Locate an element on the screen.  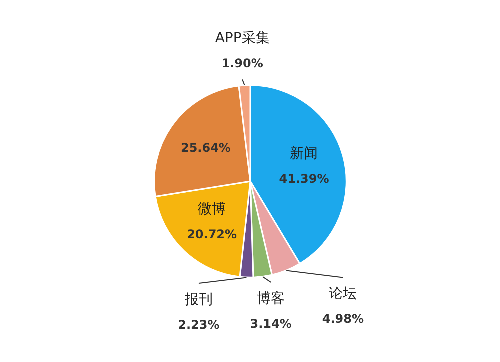
data-label: 41.39% is located at coordinates (304, 179).